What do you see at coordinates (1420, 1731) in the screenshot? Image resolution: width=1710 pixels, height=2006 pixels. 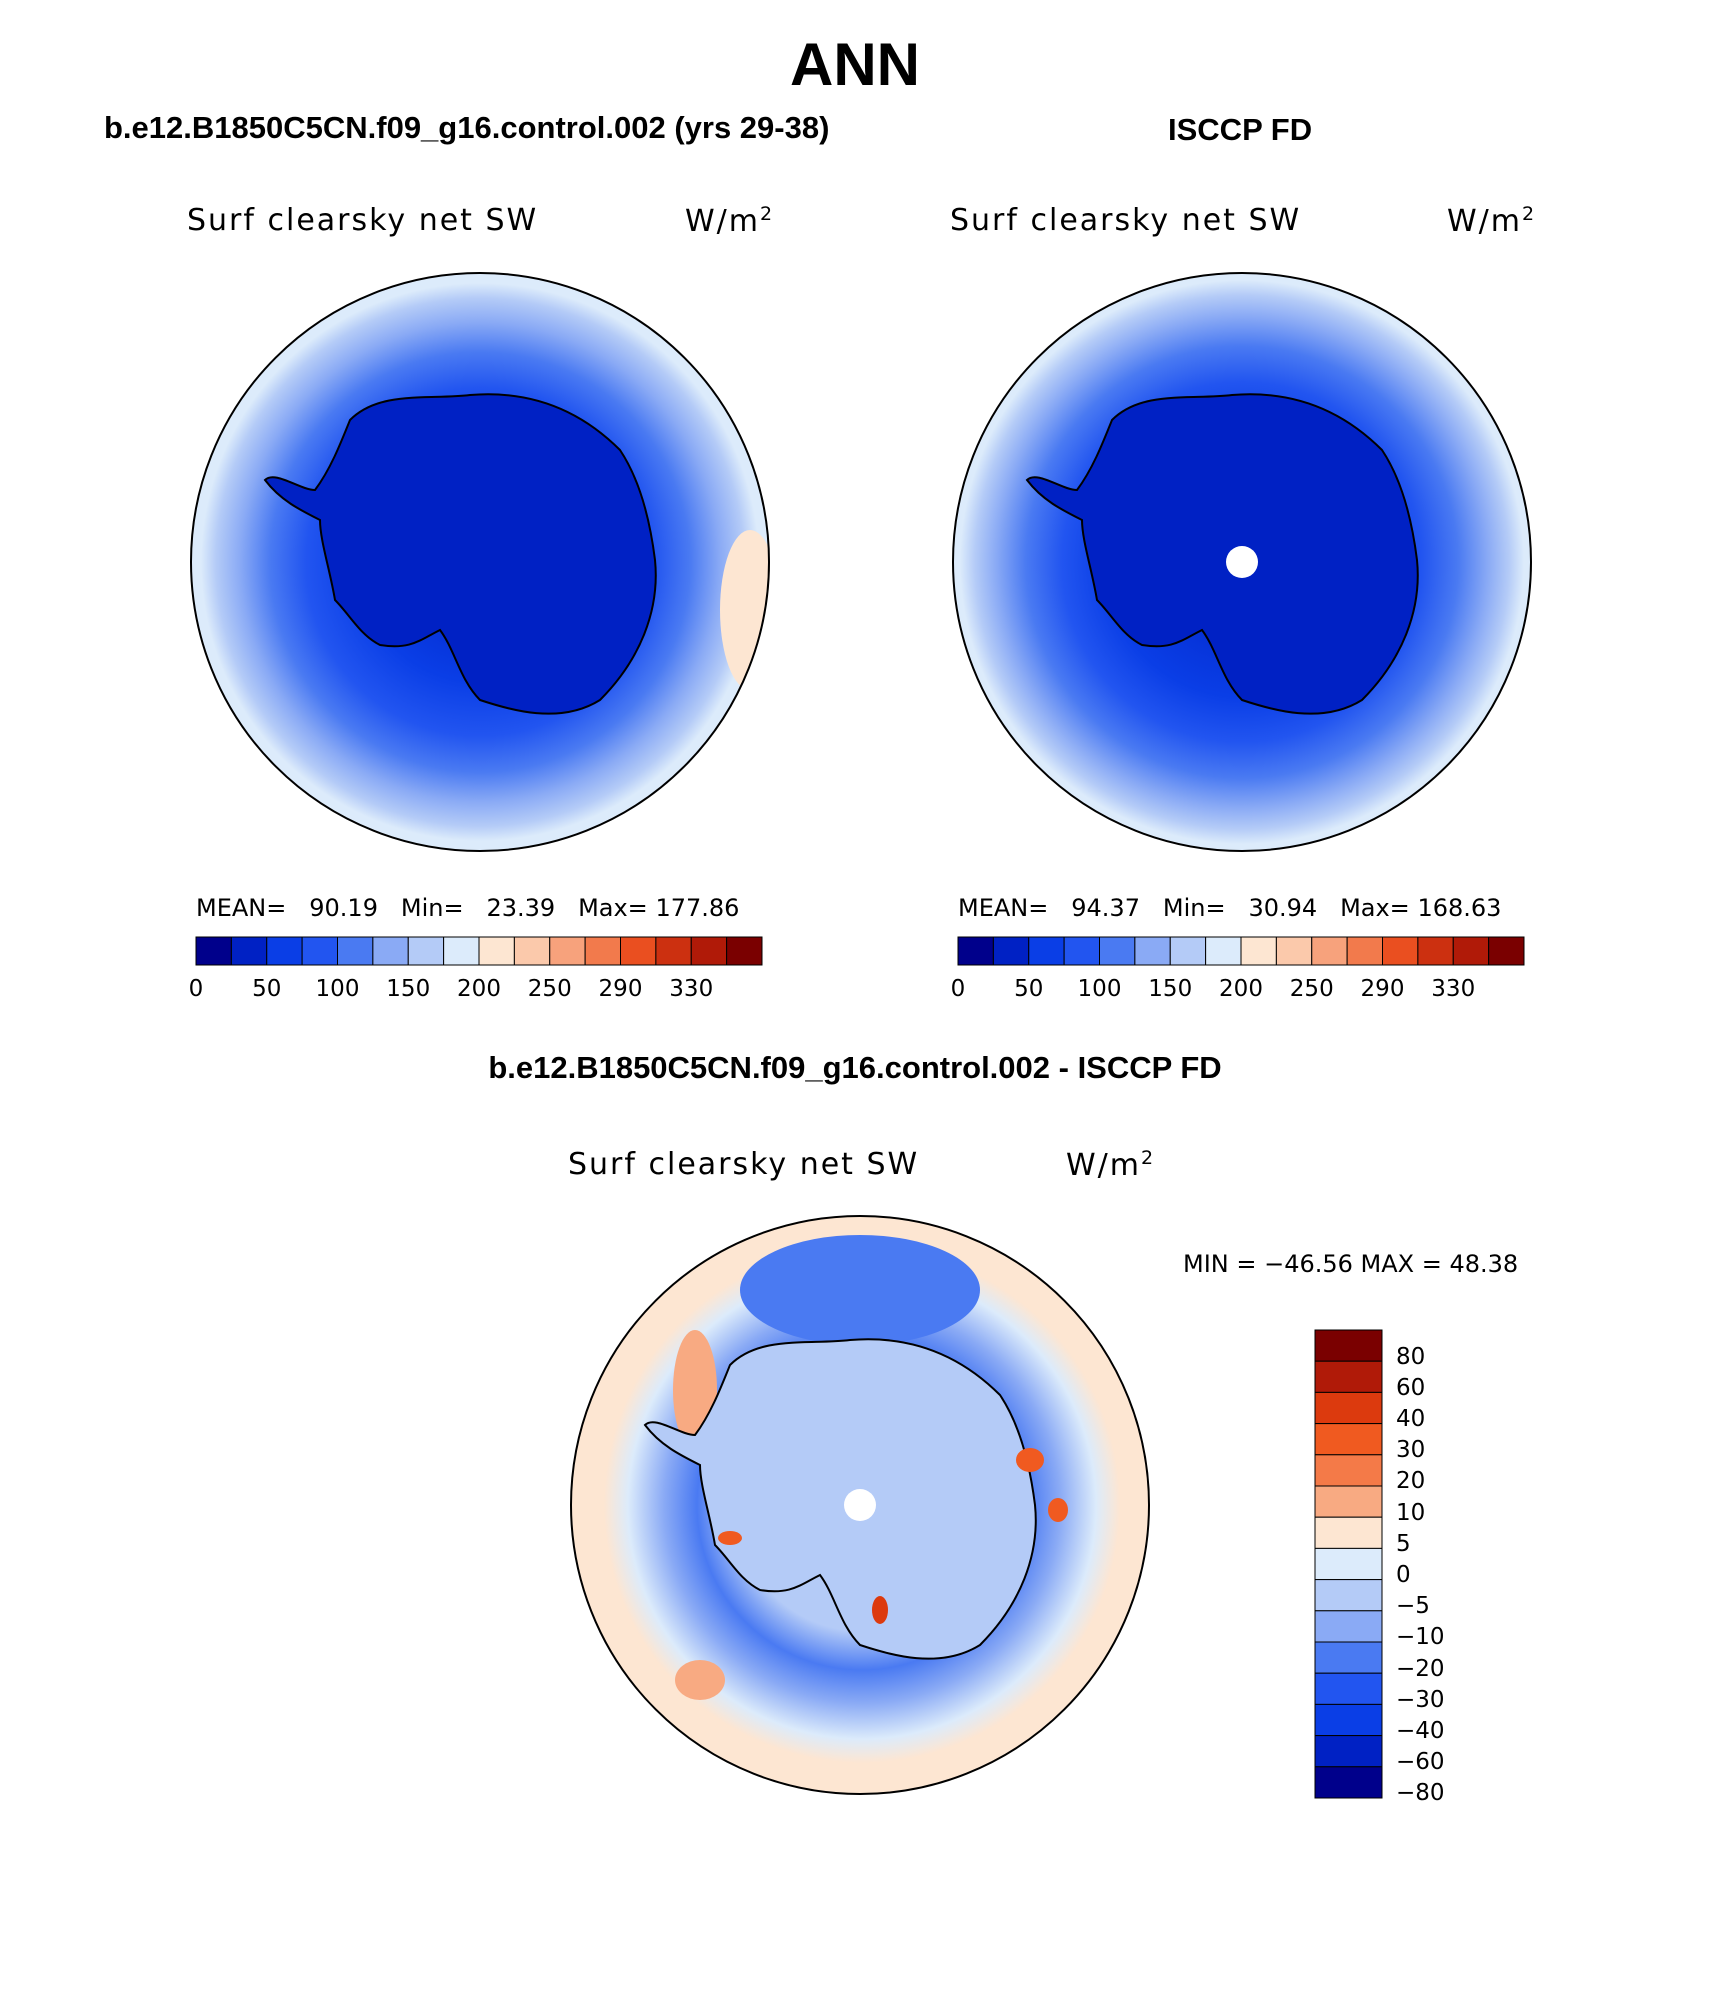 I see `colorbar-tick-label: −40` at bounding box center [1420, 1731].